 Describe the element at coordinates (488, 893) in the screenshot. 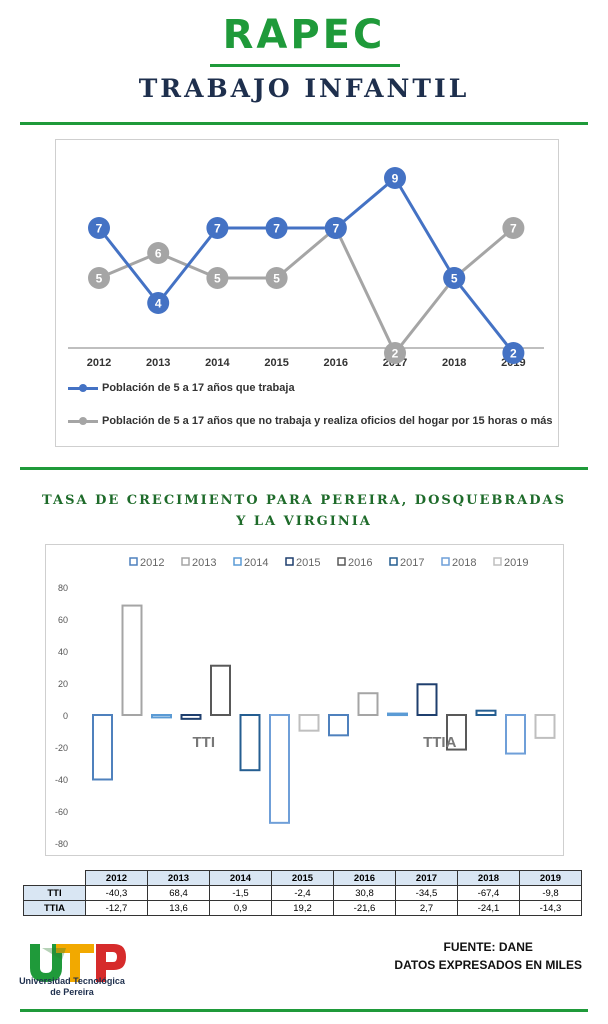

I see `table-cell: -67,4` at that location.